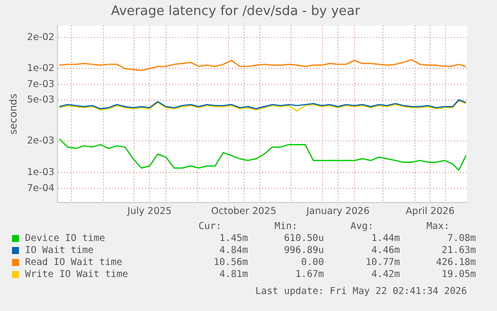 The image size is (497, 311). Describe the element at coordinates (65, 238) in the screenshot. I see `legend-label: Device IO time` at that location.